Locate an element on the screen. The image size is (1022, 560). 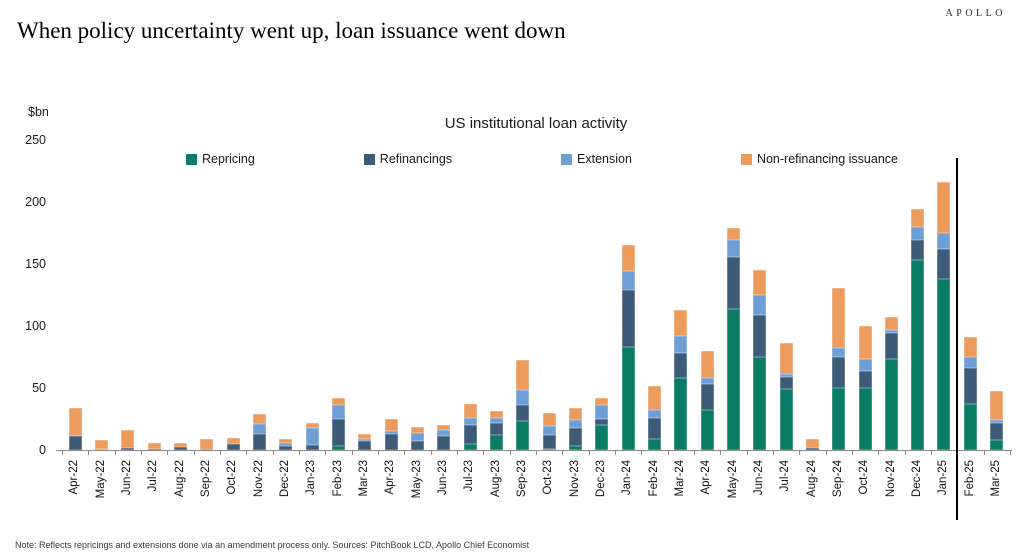
x-tick-label: Jun-23 is located at coordinates (442, 478).